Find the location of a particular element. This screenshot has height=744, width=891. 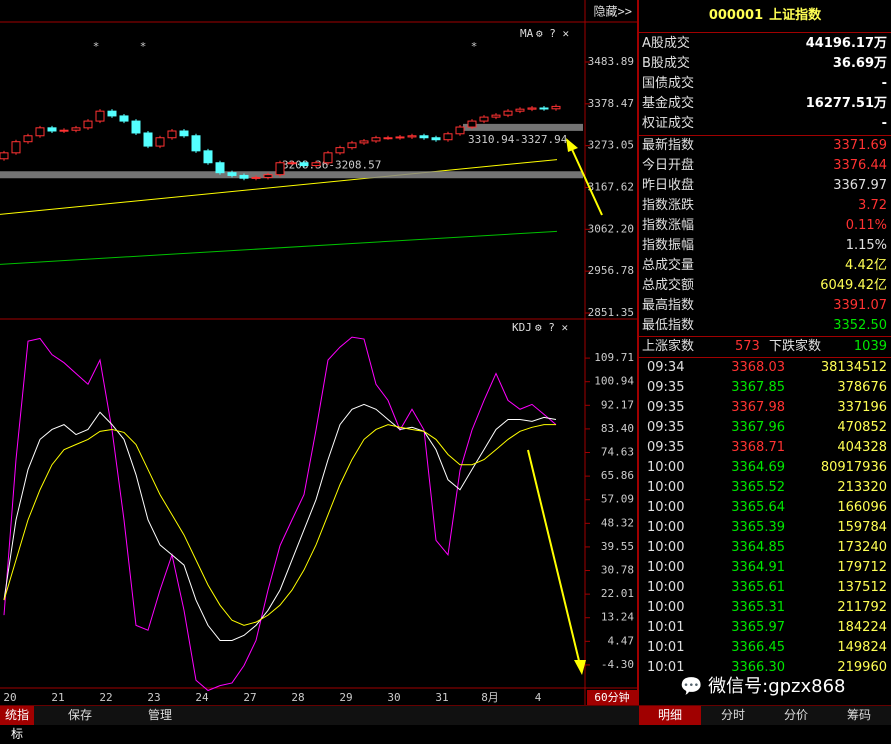

breadth-value: 1039 is located at coordinates (870, 346).